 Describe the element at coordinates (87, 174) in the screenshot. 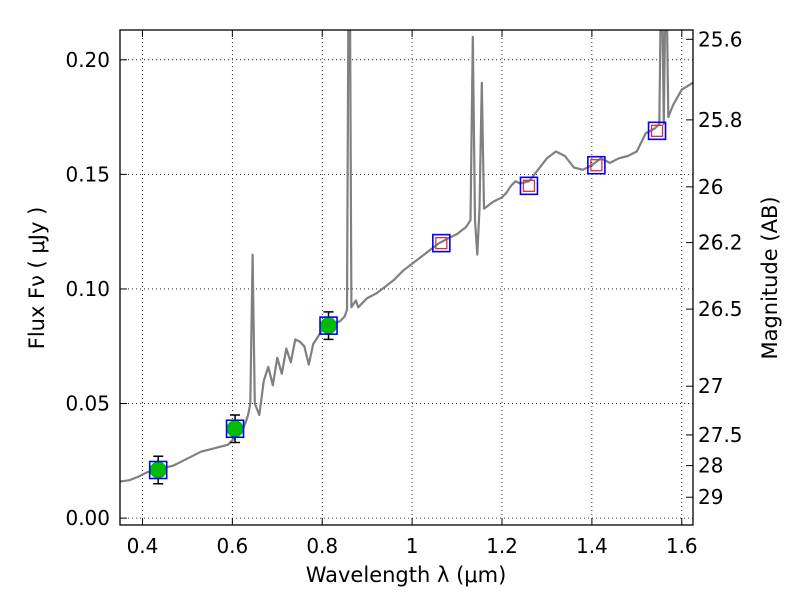

I see `y-tick-label: 0.15` at that location.